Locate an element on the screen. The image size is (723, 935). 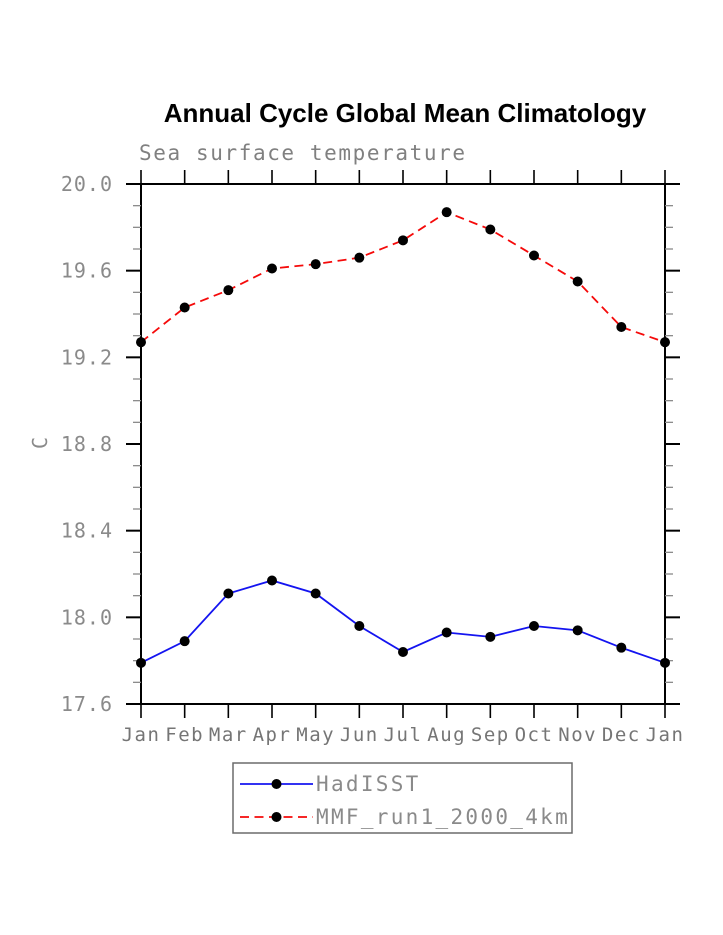
x-tick-label: Dec is located at coordinates (621, 735).